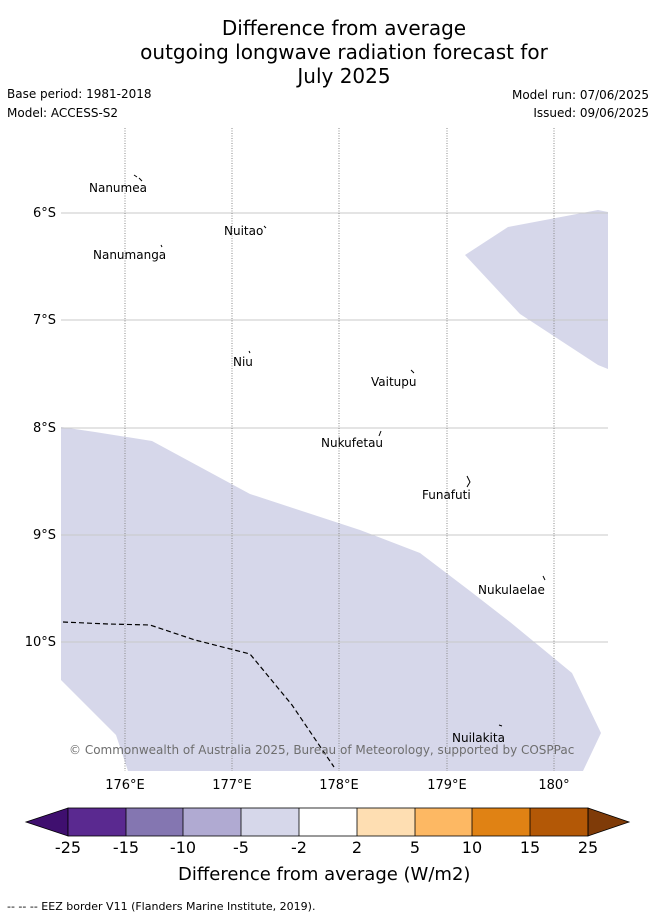  What do you see at coordinates (415, 847) in the screenshot?
I see `colorbar-tick: 5` at bounding box center [415, 847].